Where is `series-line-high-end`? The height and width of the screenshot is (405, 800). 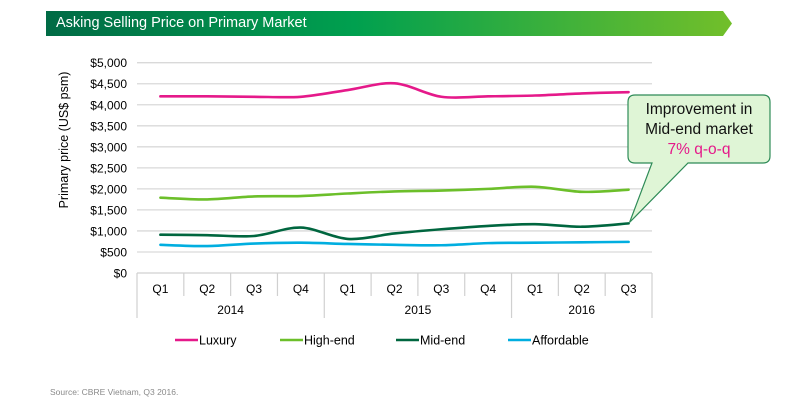 series-line-high-end is located at coordinates (394, 193).